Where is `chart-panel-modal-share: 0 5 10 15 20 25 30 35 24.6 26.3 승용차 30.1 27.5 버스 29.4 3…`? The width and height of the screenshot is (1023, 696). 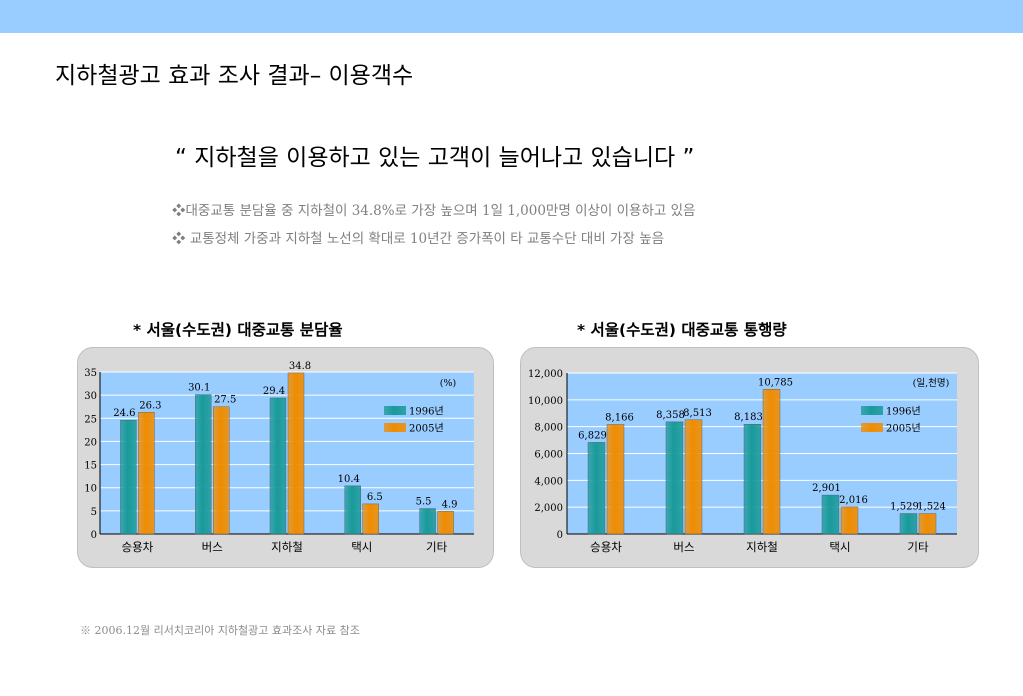 chart-panel-modal-share: 0 5 10 15 20 25 30 35 24.6 26.3 승용차 30.1 27.5 버스 29.4 3… is located at coordinates (285, 457).